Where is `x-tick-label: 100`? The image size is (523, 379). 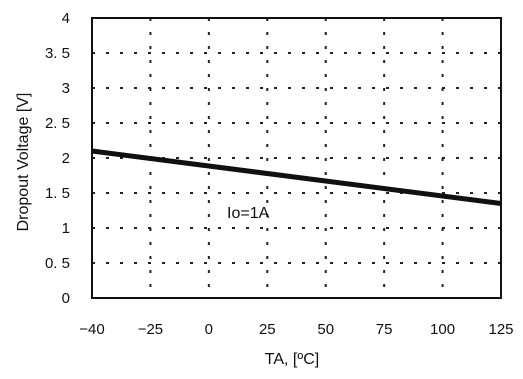 x-tick-label: 100 is located at coordinates (442, 329).